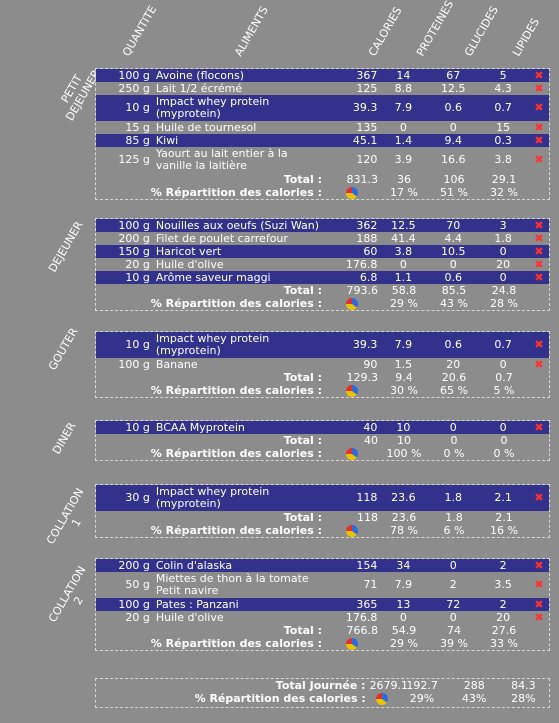 The width and height of the screenshot is (559, 723). Describe the element at coordinates (453, 88) in the screenshot. I see `food-glucides: 12.5` at that location.